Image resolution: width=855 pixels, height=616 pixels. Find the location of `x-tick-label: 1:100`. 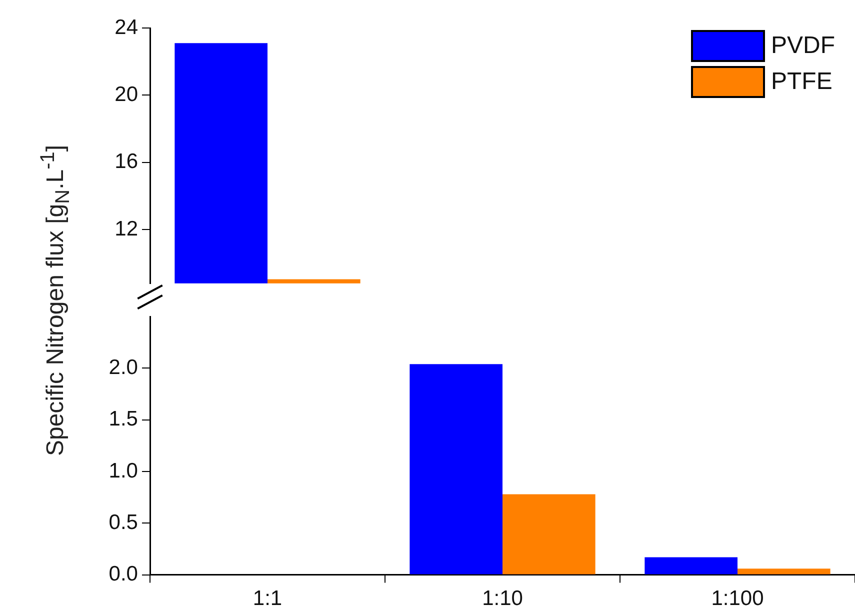

x-tick-label: 1:100 is located at coordinates (737, 598).